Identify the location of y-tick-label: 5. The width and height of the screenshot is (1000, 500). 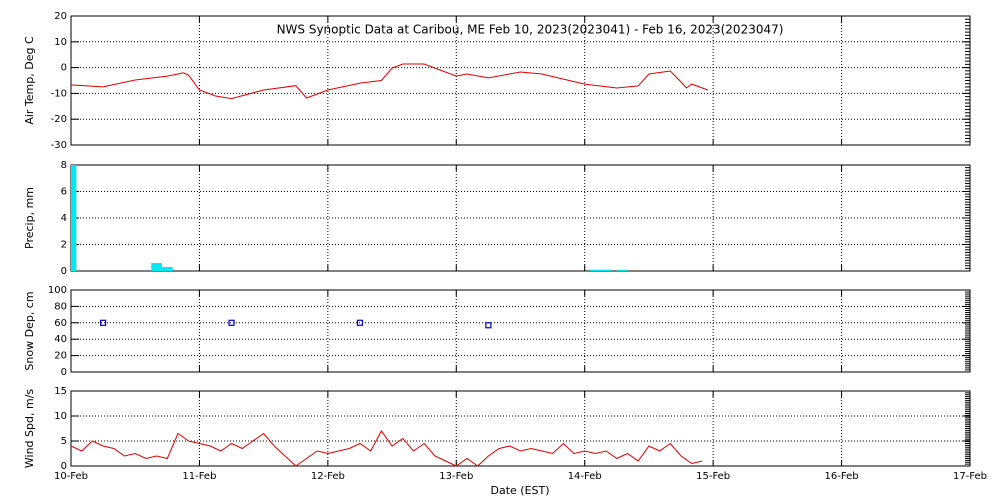
(64, 441).